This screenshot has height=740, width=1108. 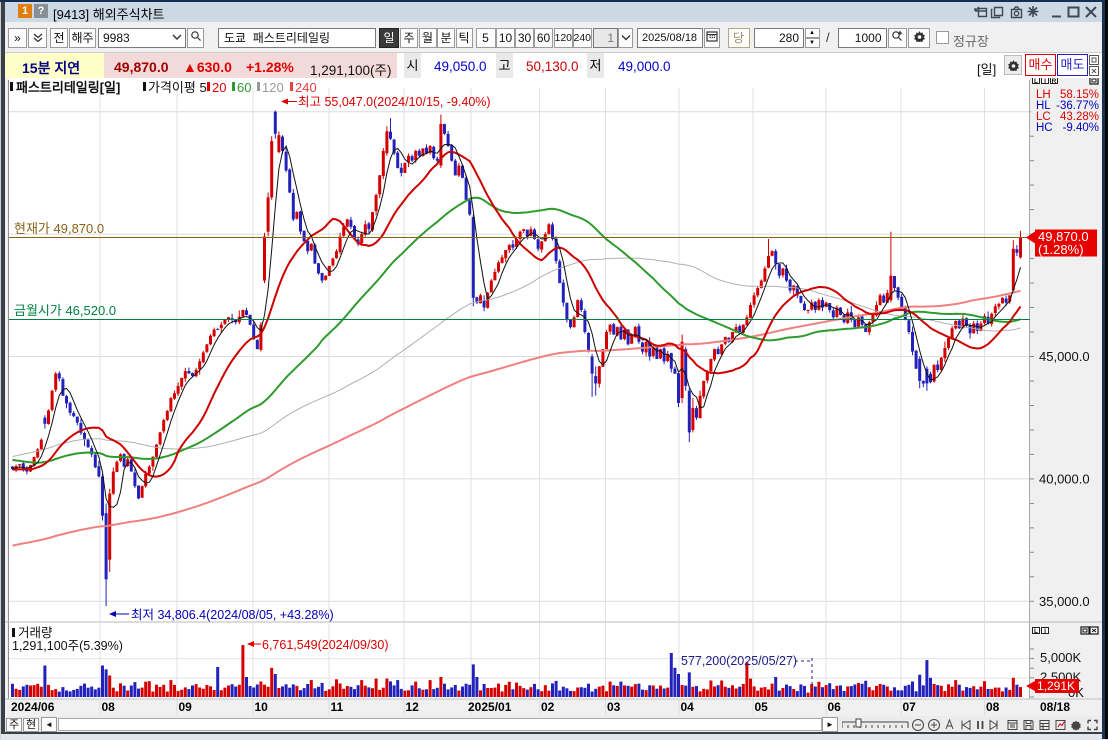 What do you see at coordinates (614, 707) in the screenshot?
I see `svg-text: 03` at bounding box center [614, 707].